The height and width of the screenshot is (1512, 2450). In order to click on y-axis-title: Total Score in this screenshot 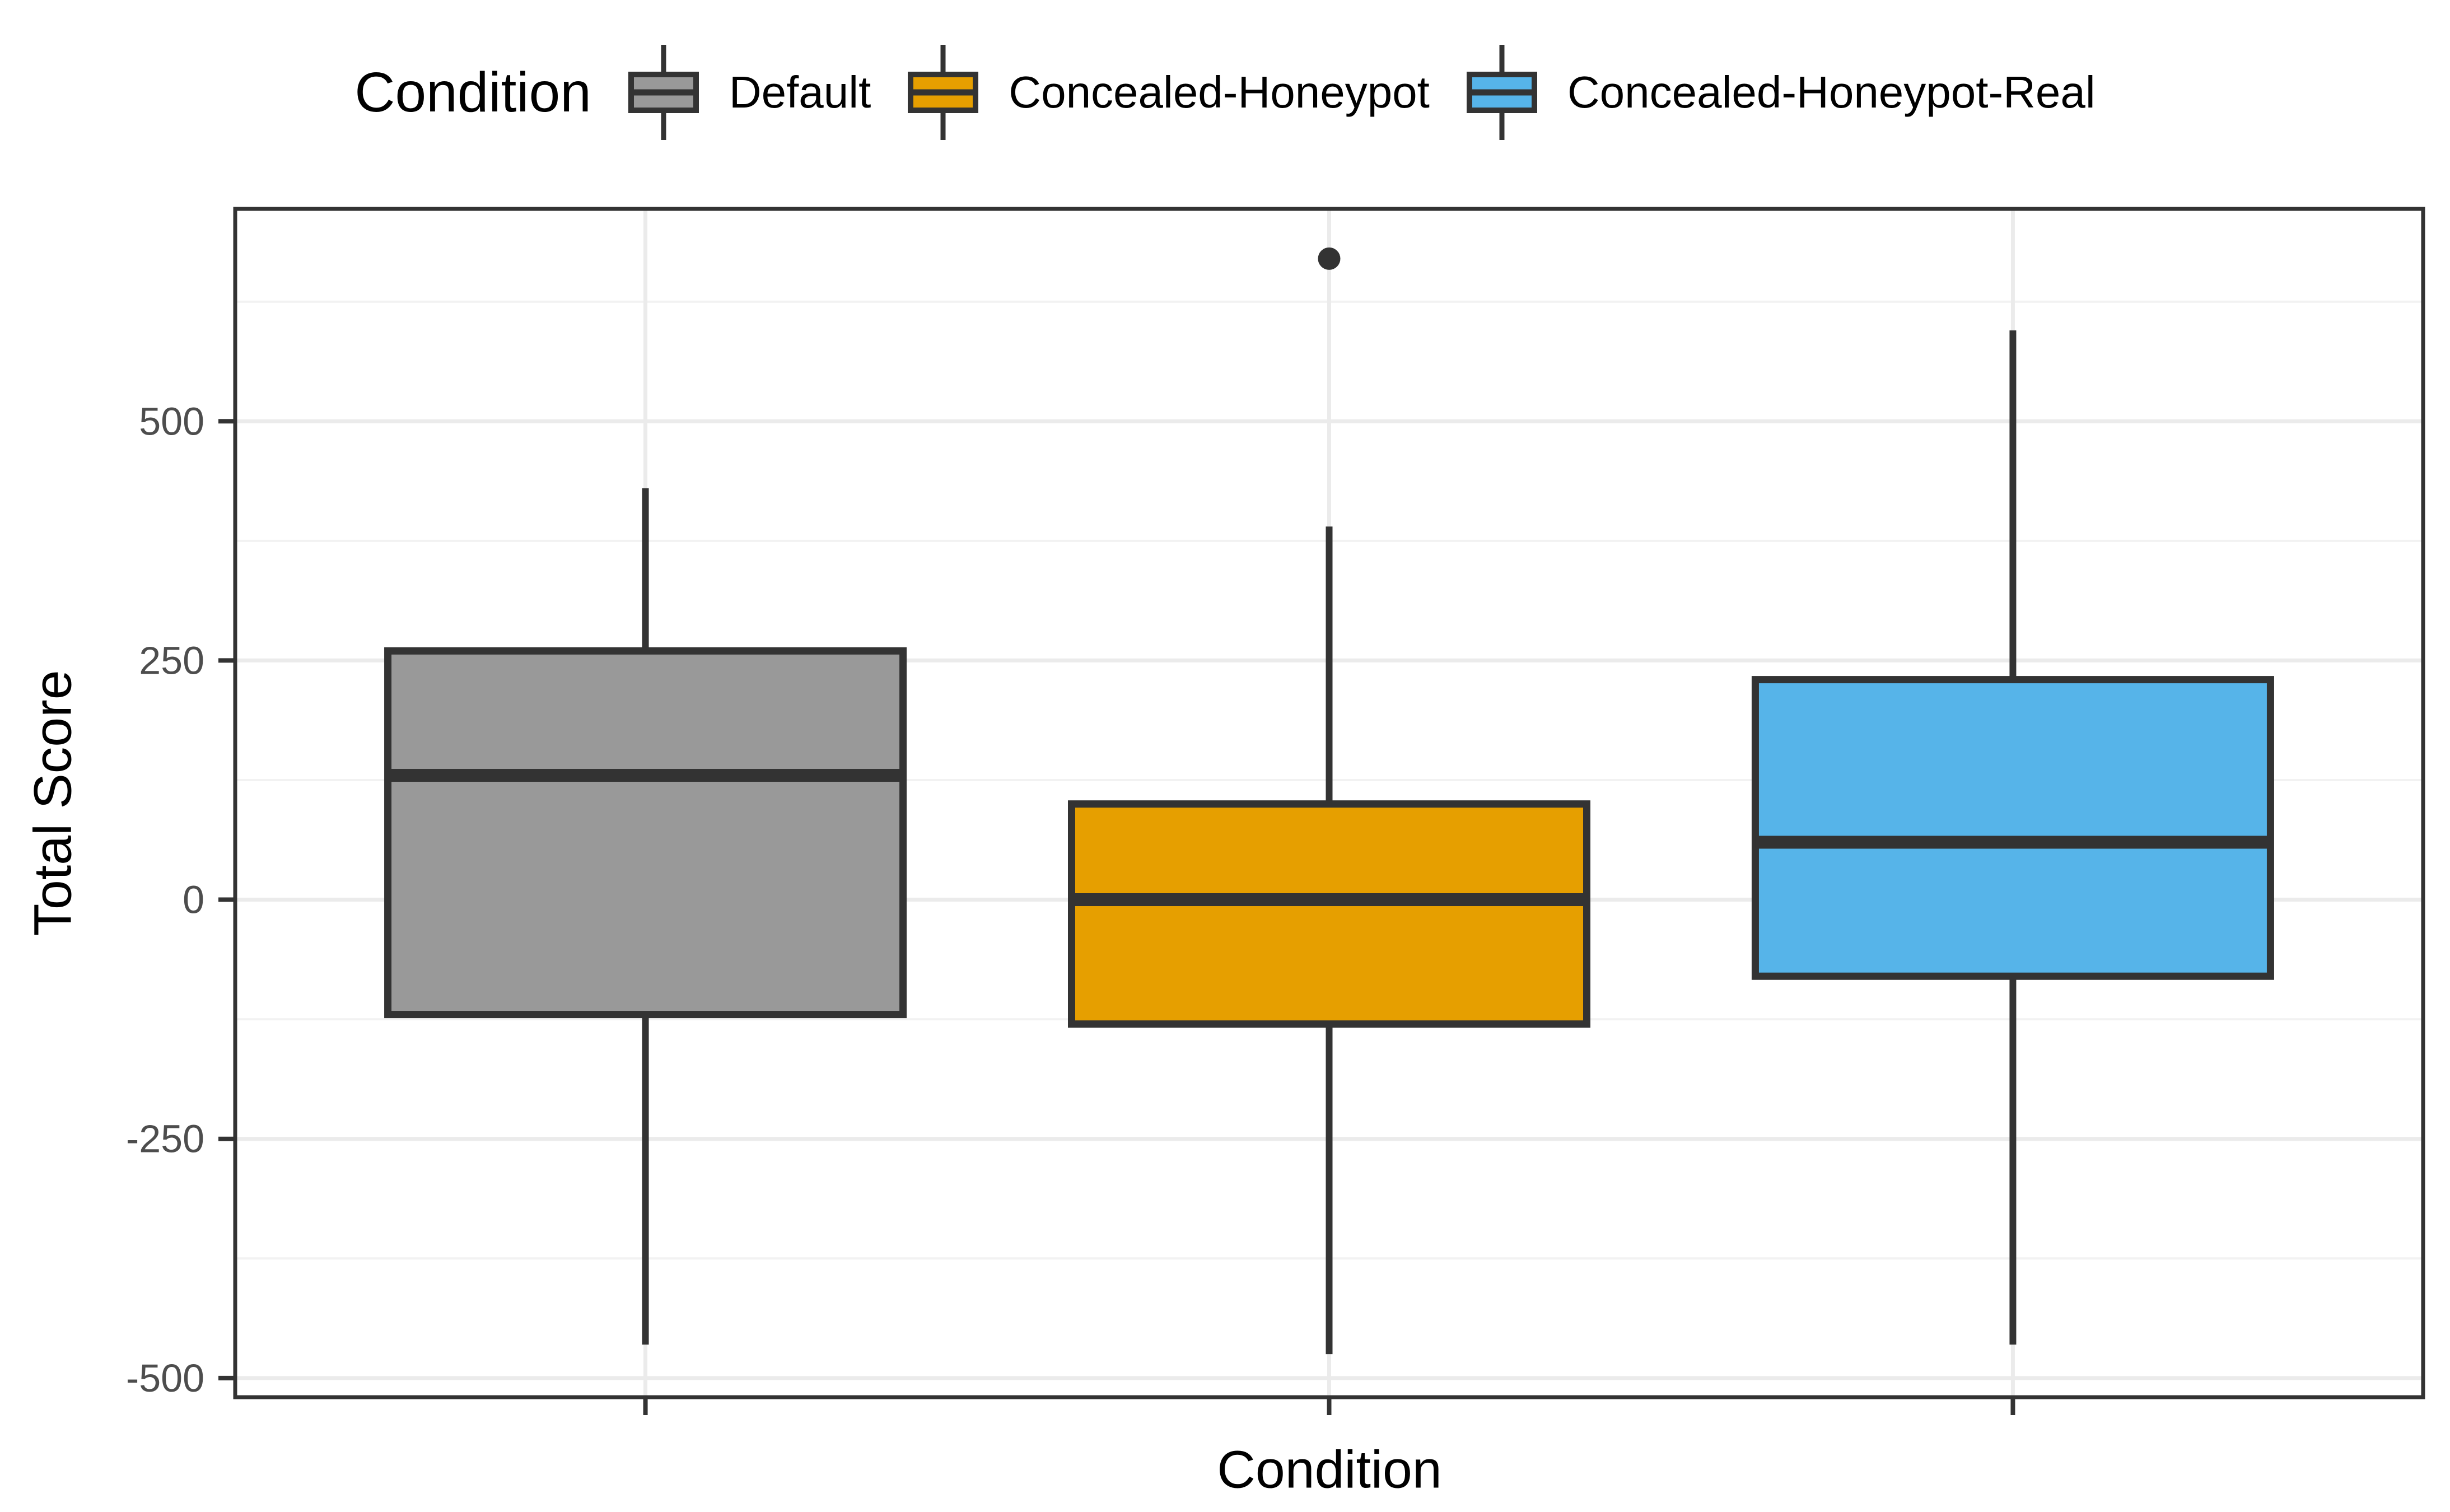, I will do `click(53, 803)`.